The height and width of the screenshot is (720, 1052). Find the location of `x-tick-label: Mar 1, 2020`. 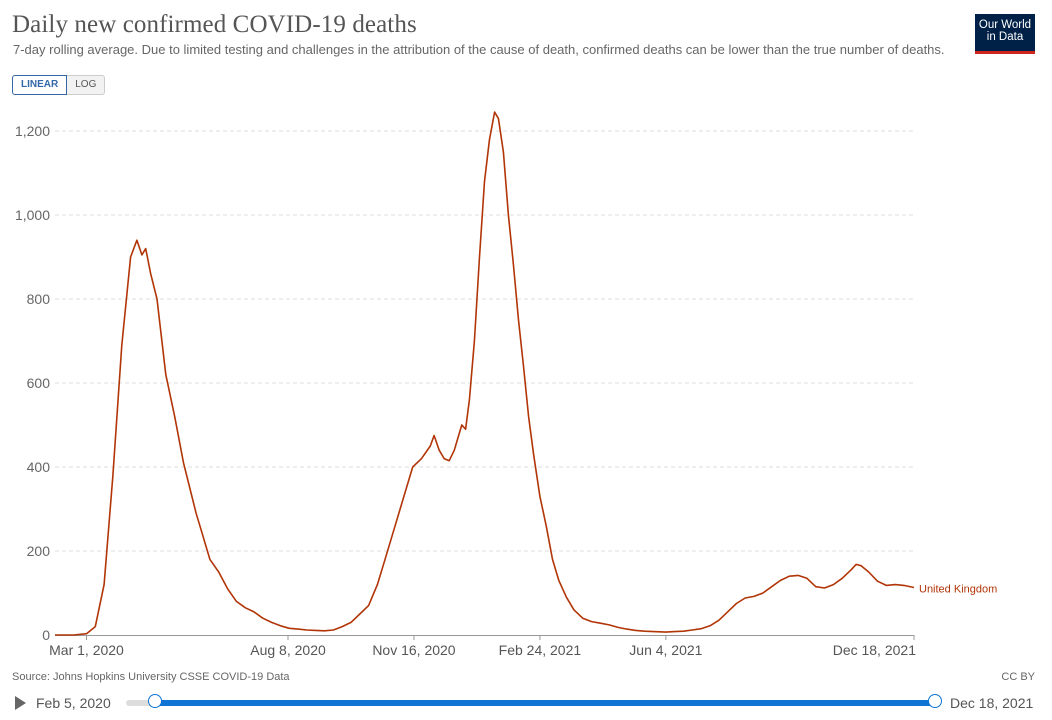

x-tick-label: Mar 1, 2020 is located at coordinates (86, 650).